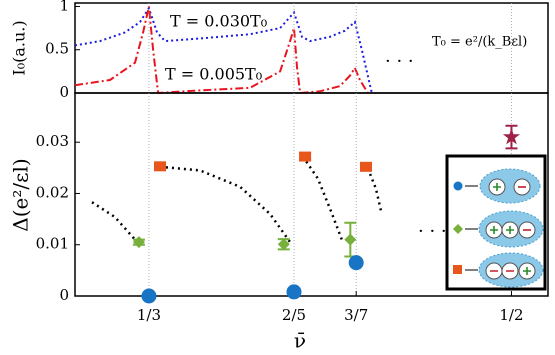 The width and height of the screenshot is (555, 355). I want to click on y-axis-label: Δ(e²/εl), so click(21, 194).